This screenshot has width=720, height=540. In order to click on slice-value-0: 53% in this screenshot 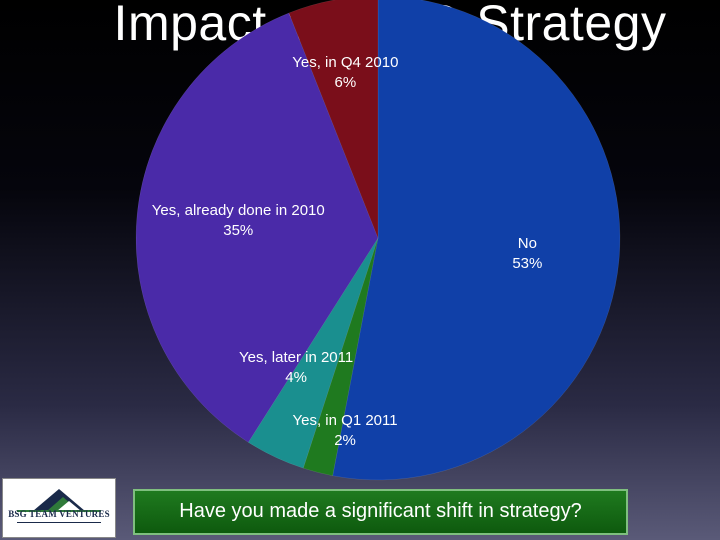, I will do `click(527, 263)`.